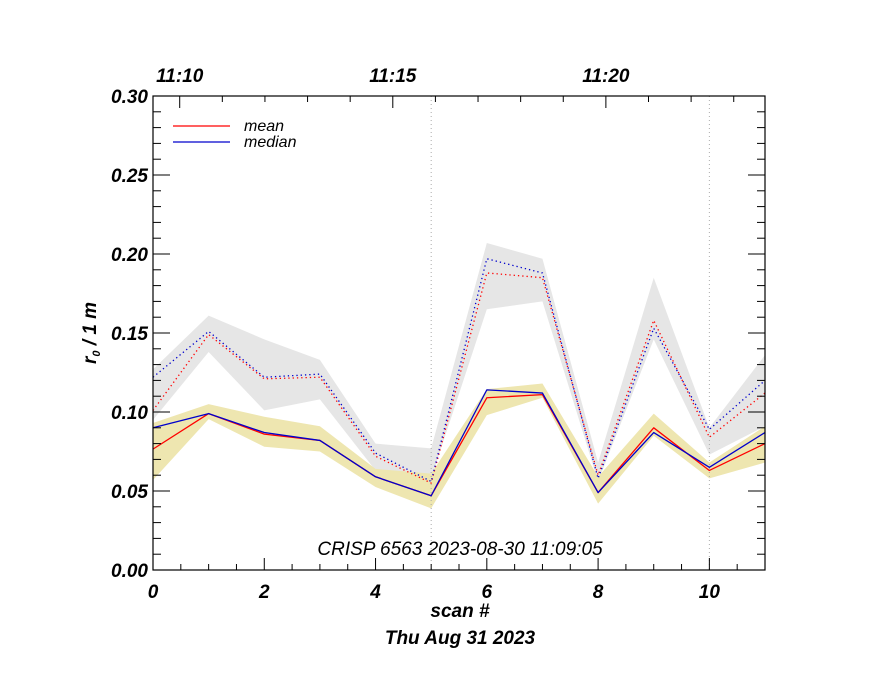 The width and height of the screenshot is (880, 680). I want to click on y-axis-title-rest: / 1 m, so click(90, 326).